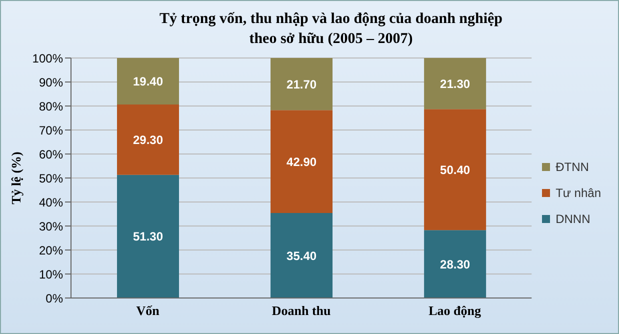 The width and height of the screenshot is (619, 334). Describe the element at coordinates (148, 139) in the screenshot. I see `data-label: 29.30` at that location.